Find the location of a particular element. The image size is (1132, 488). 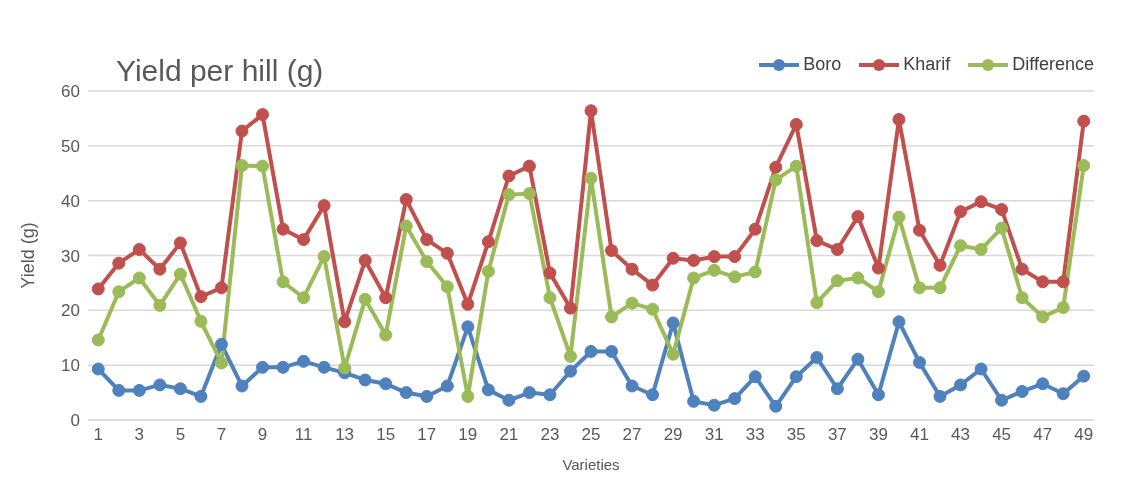

x-tick-label: 33 is located at coordinates (755, 435).